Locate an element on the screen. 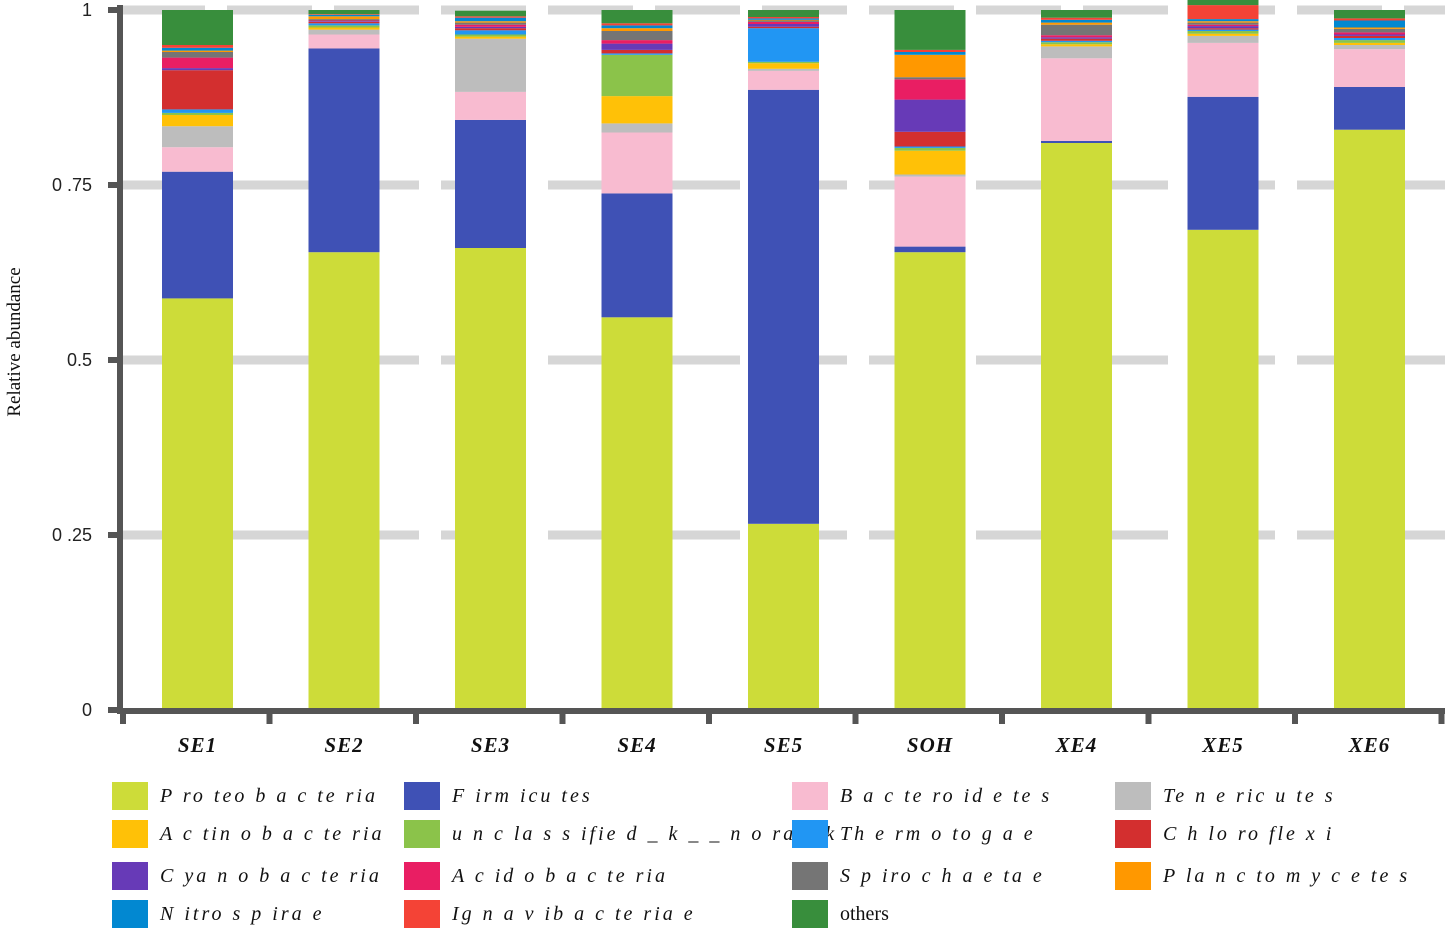 The image size is (1450, 932). legend-label: C ya n o b a c te ria is located at coordinates (271, 875).